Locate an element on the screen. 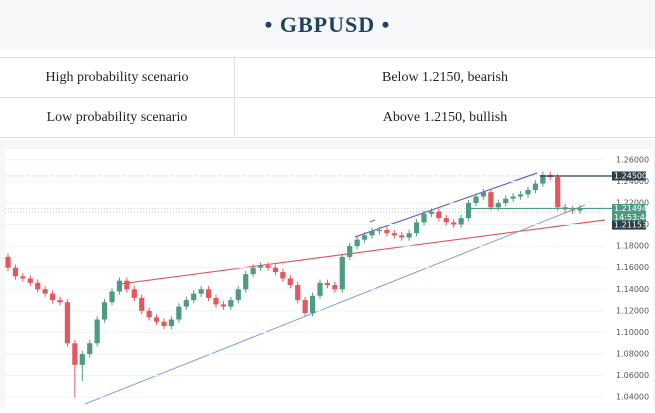 Image resolution: width=655 pixels, height=413 pixels. header: • GBPUSD • is located at coordinates (327, 25).